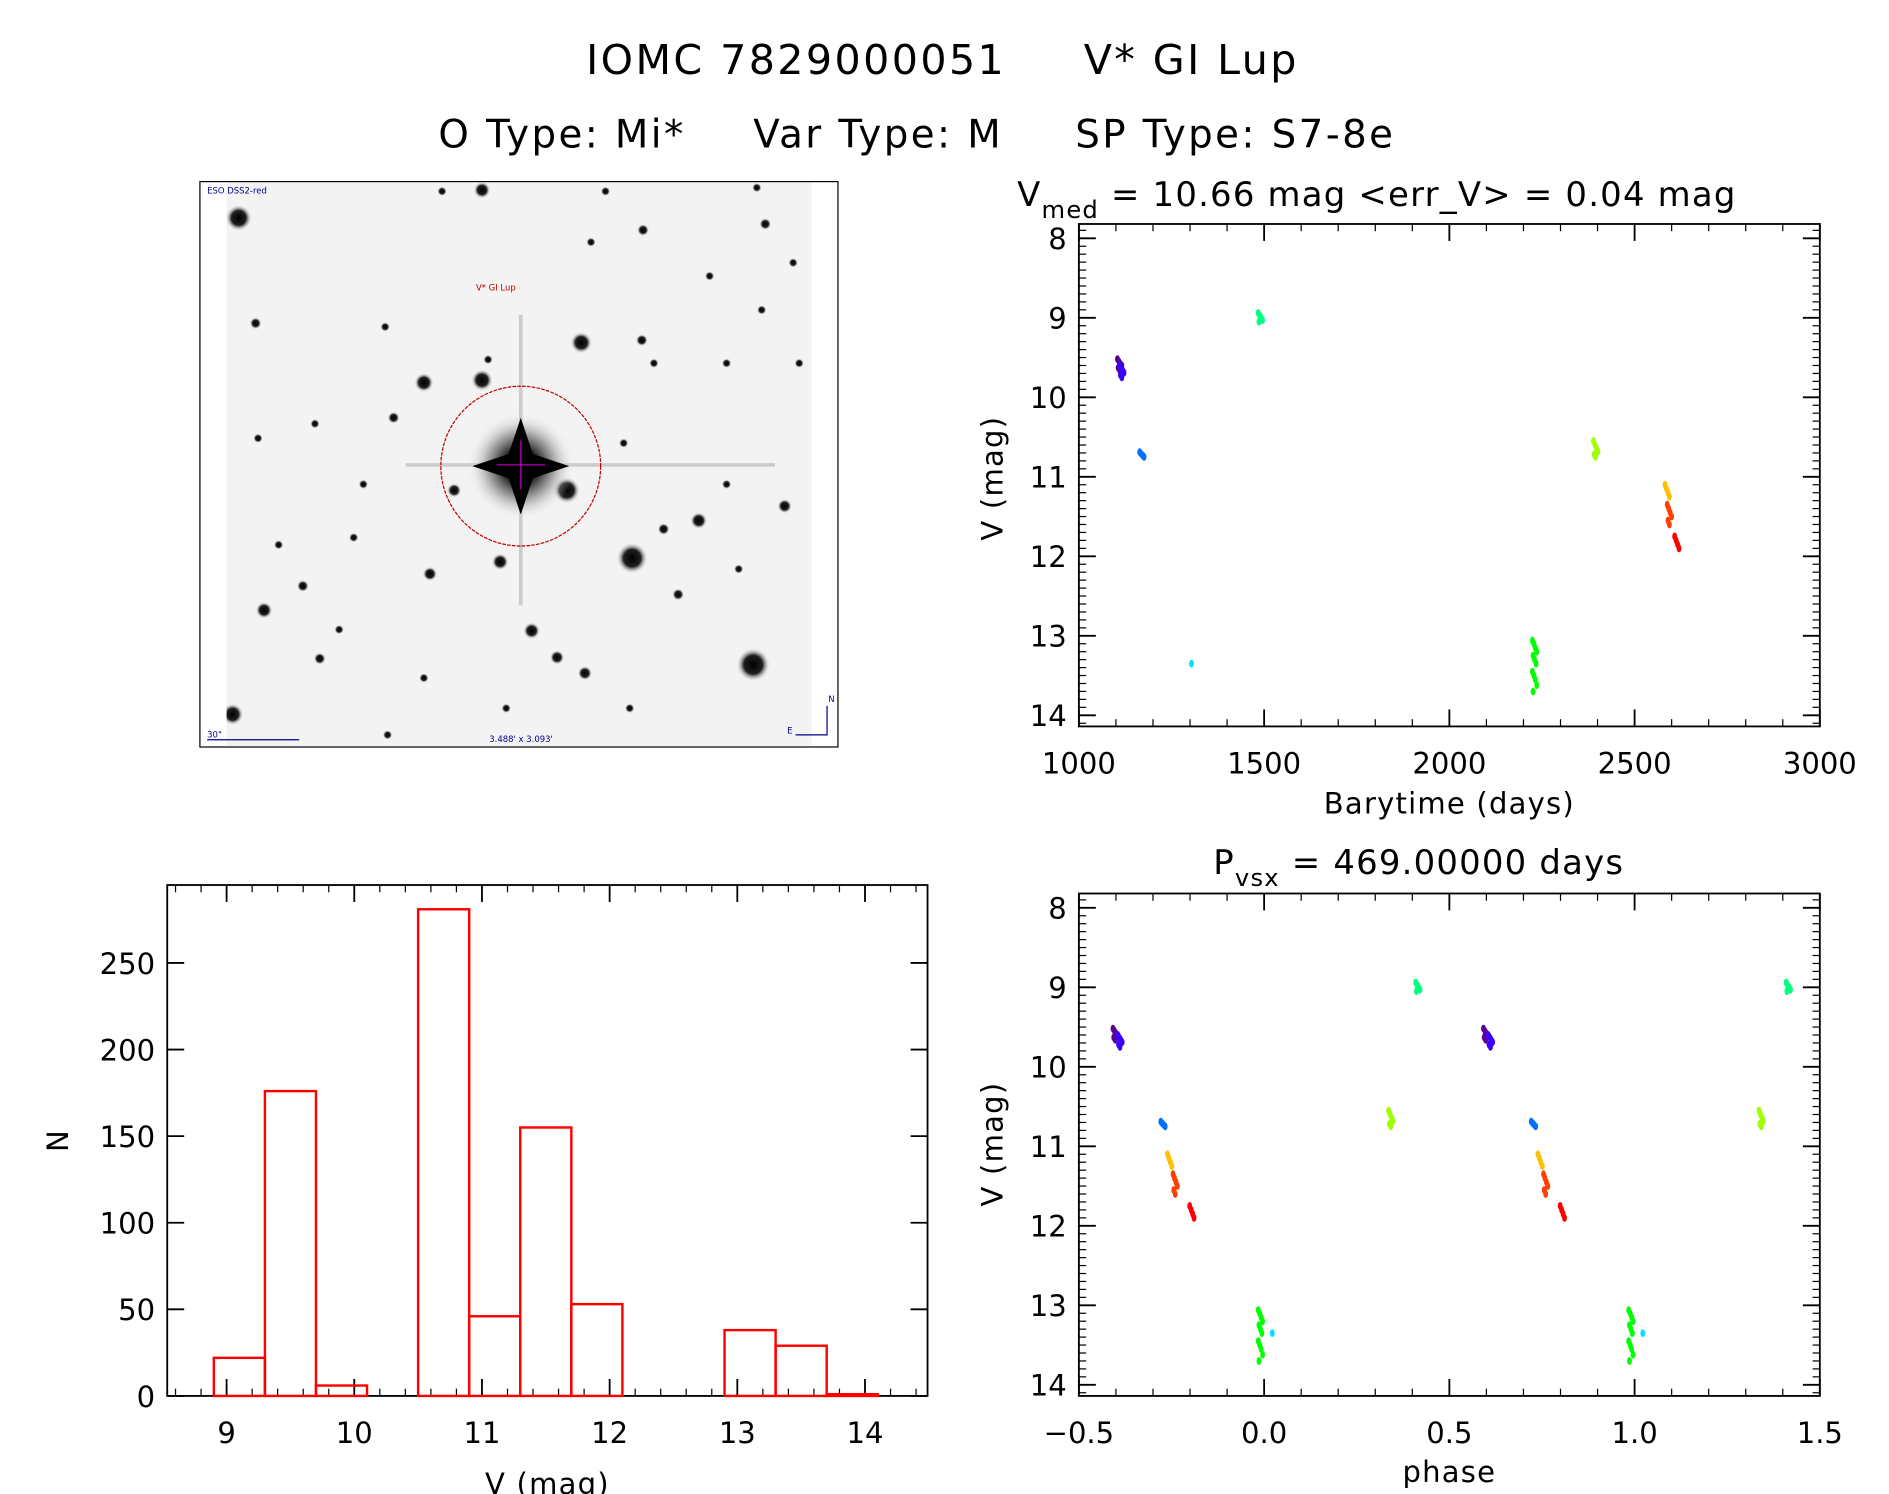 The width and height of the screenshot is (1889, 1494). Describe the element at coordinates (127, 1050) in the screenshot. I see `y-tick-label: 200` at that location.